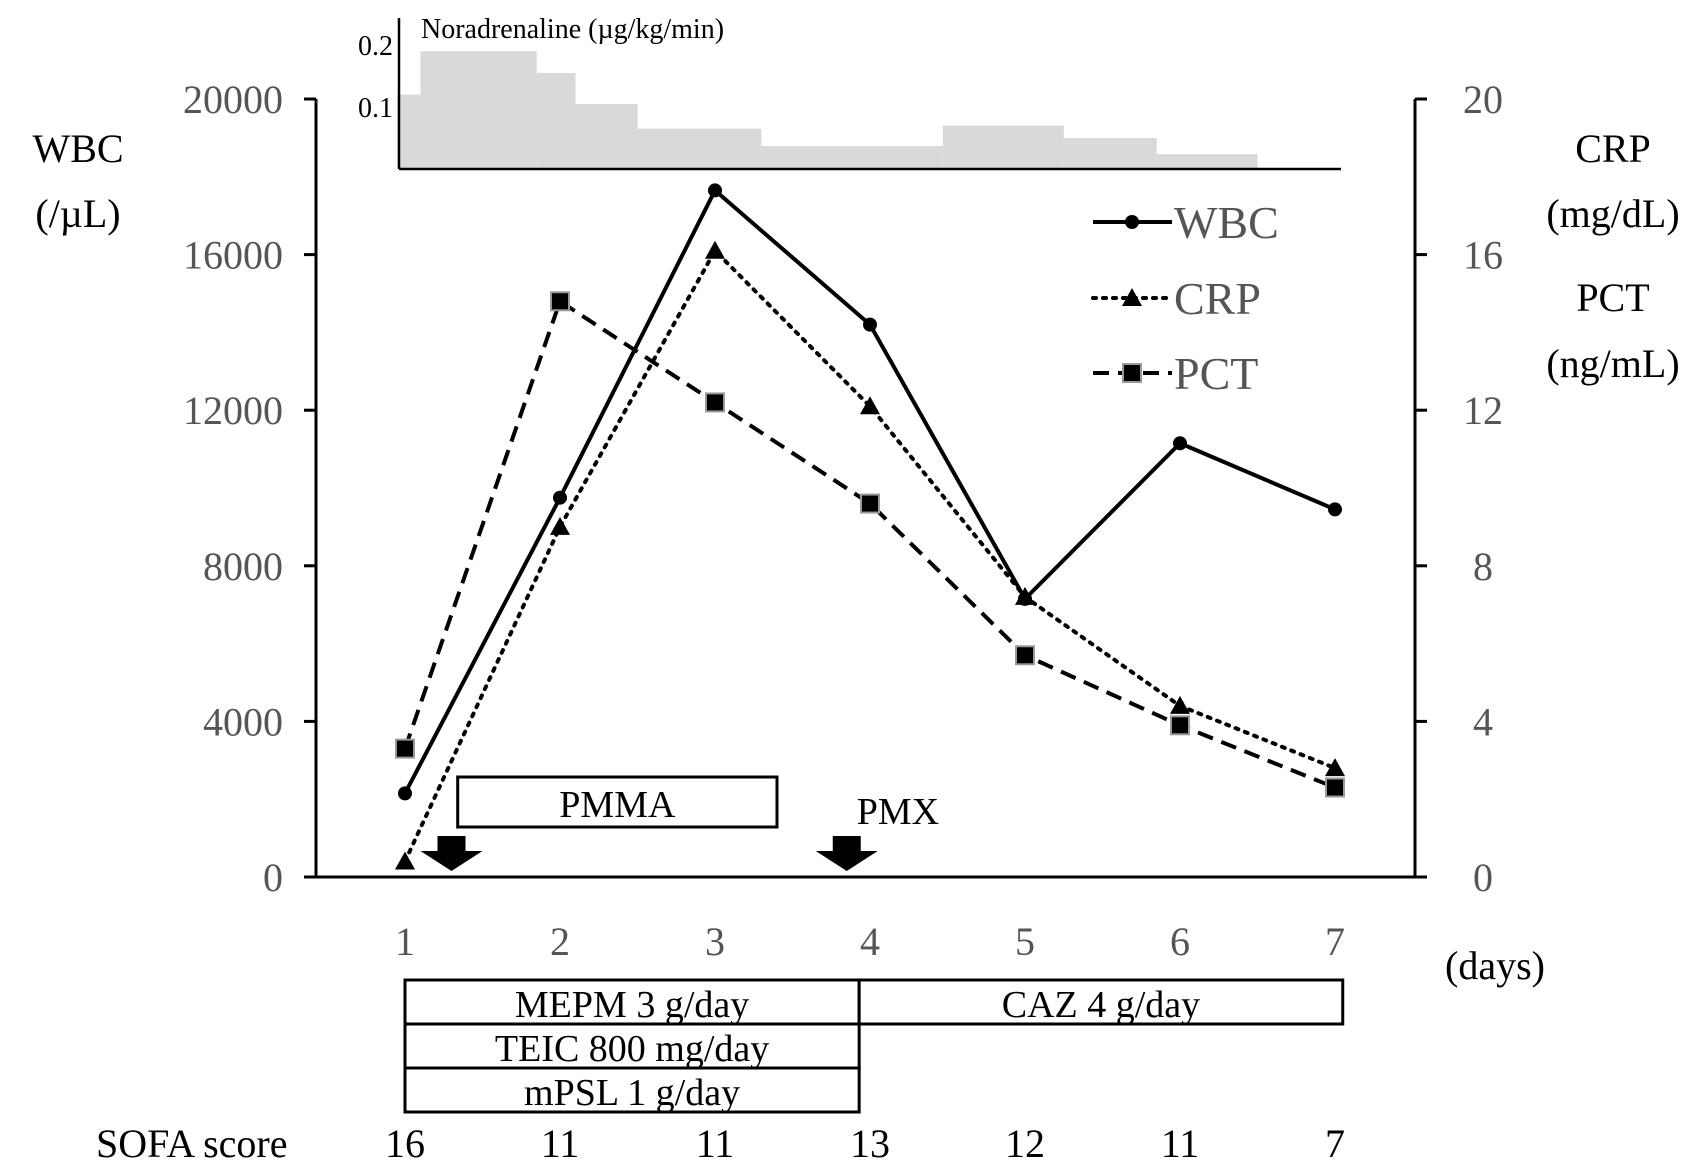  What do you see at coordinates (1613, 148) in the screenshot?
I see `right-axis-title: CRP` at bounding box center [1613, 148].